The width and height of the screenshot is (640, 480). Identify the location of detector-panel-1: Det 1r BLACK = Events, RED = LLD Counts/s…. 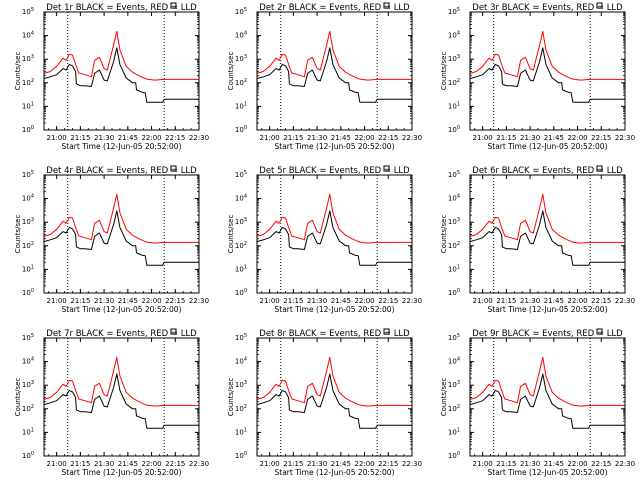
(111, 76).